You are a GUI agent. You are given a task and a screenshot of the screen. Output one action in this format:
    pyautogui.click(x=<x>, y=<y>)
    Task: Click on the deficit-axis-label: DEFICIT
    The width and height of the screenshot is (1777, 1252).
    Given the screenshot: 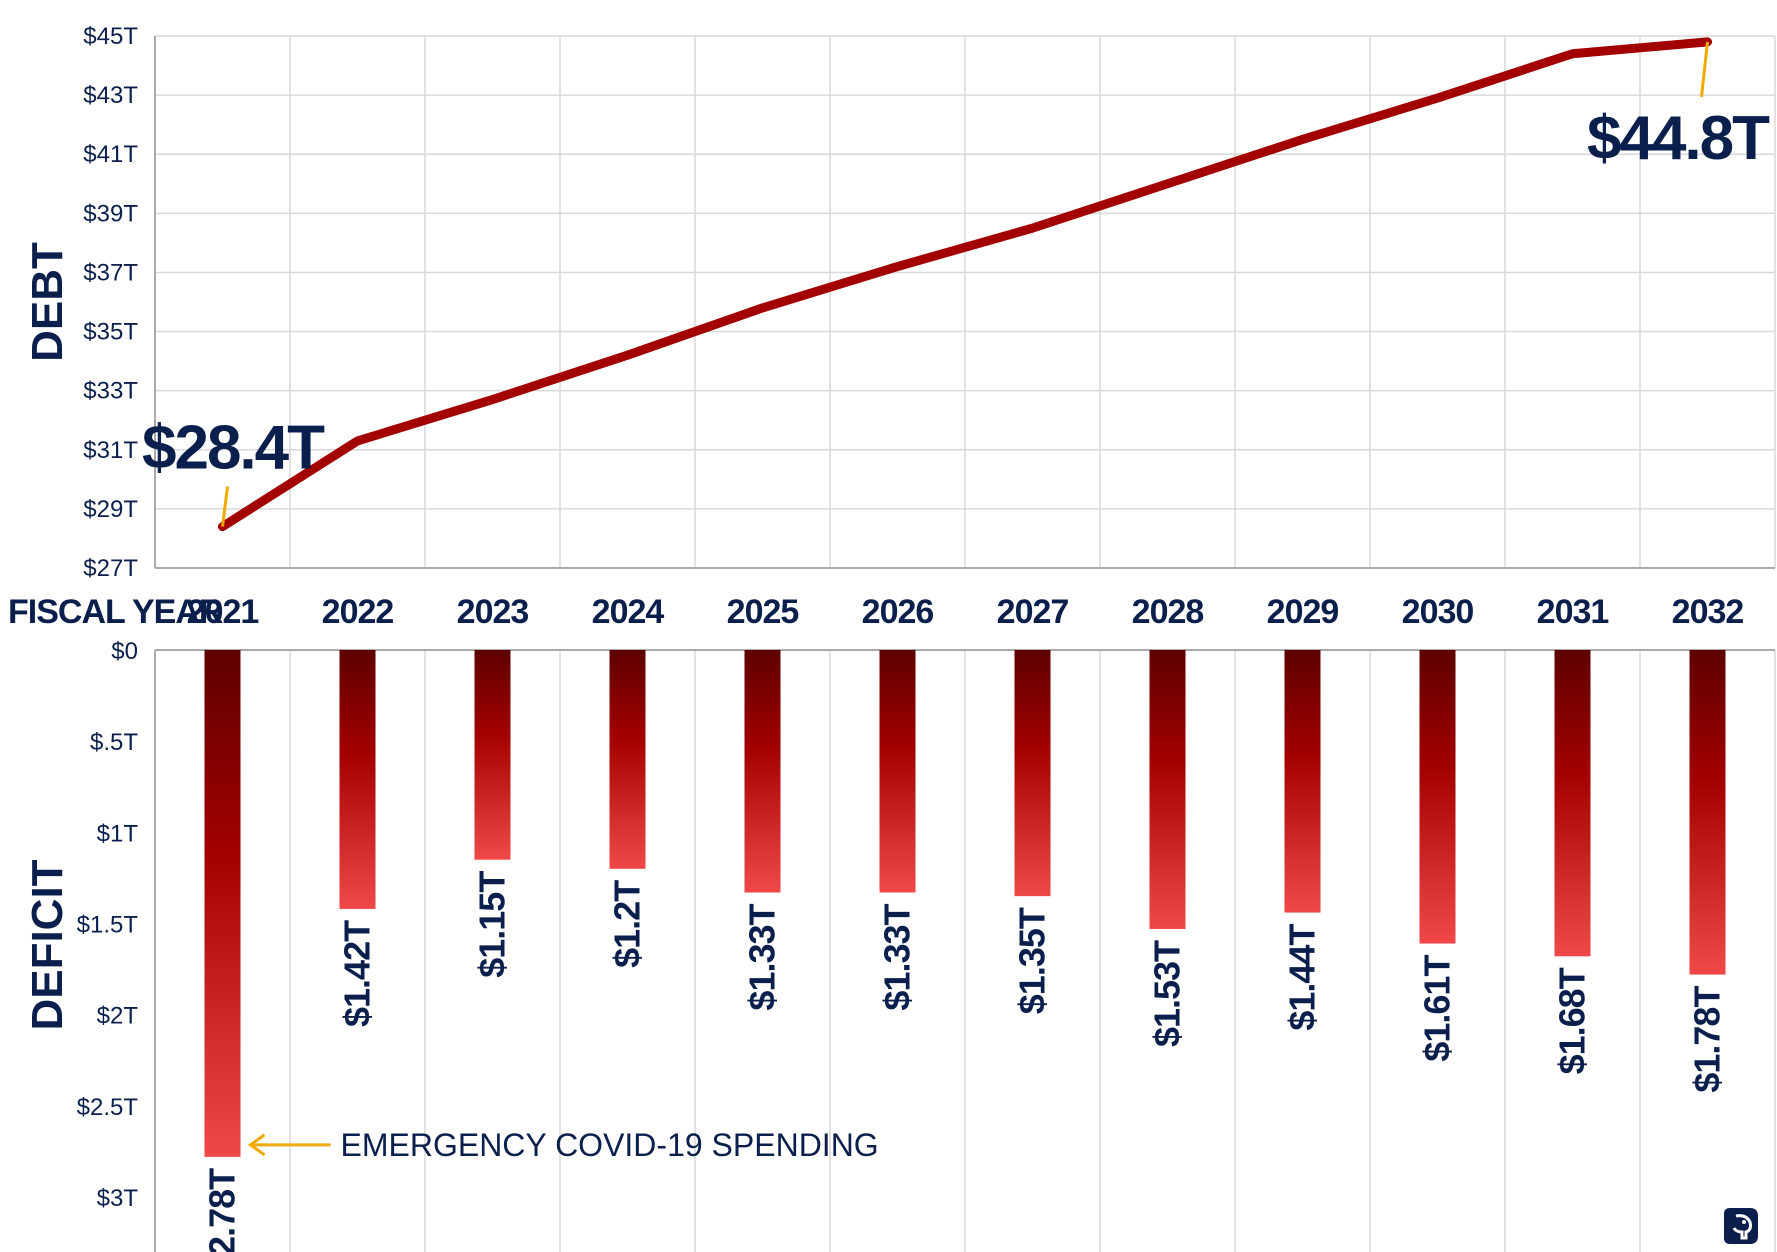 What is the action you would take?
    pyautogui.click(x=47, y=944)
    